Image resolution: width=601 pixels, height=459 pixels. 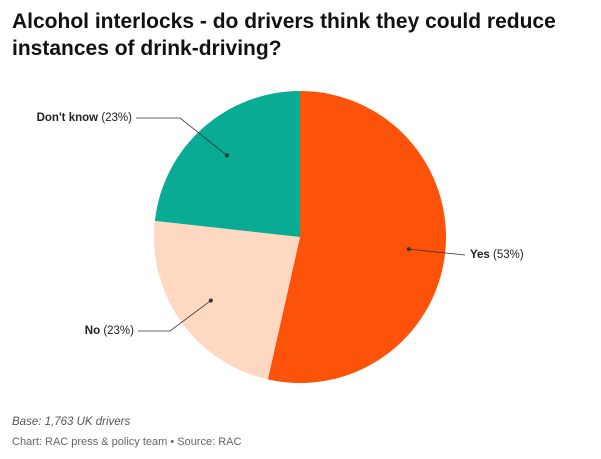 I want to click on chart-note: Base: 1,763 UK drivers, so click(x=71, y=422).